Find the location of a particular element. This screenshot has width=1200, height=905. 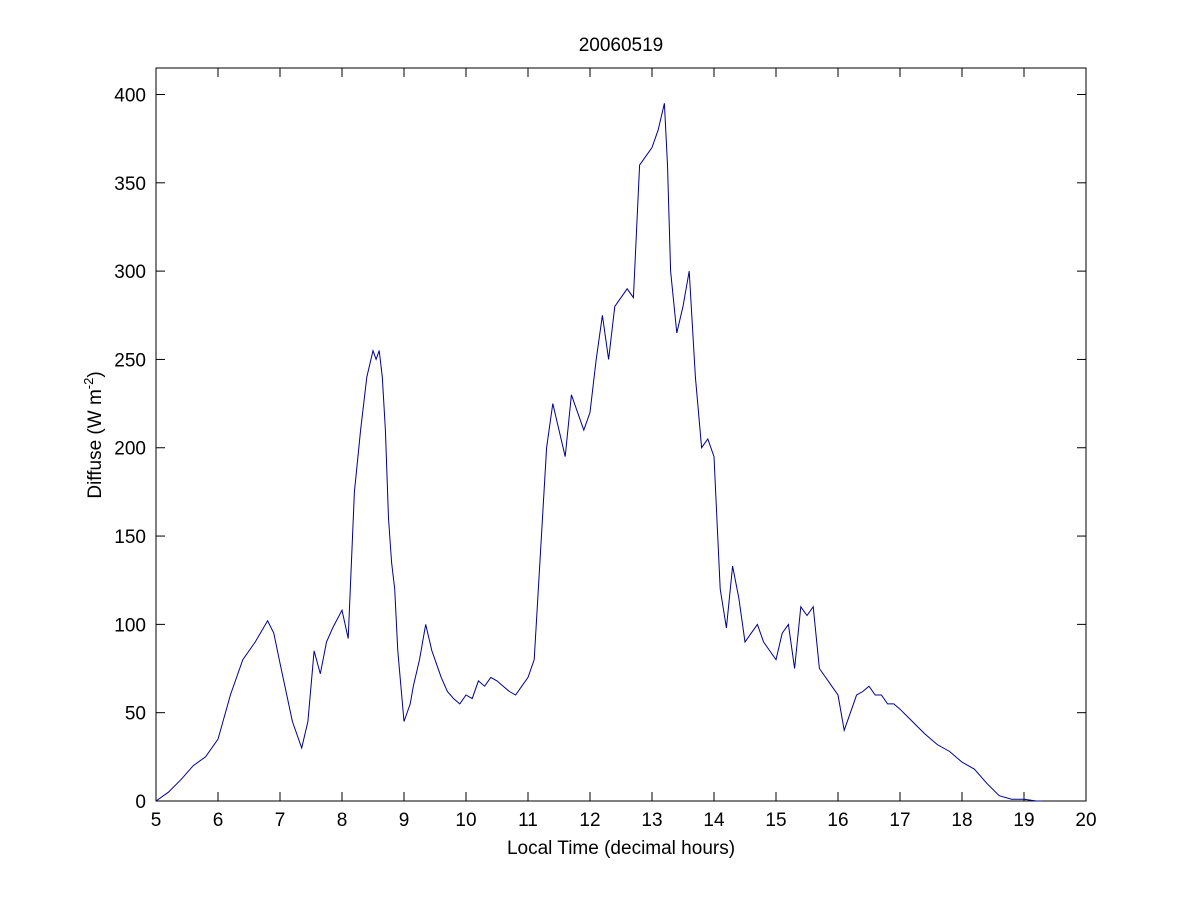

y-axis-label-close: ) is located at coordinates (95, 374).